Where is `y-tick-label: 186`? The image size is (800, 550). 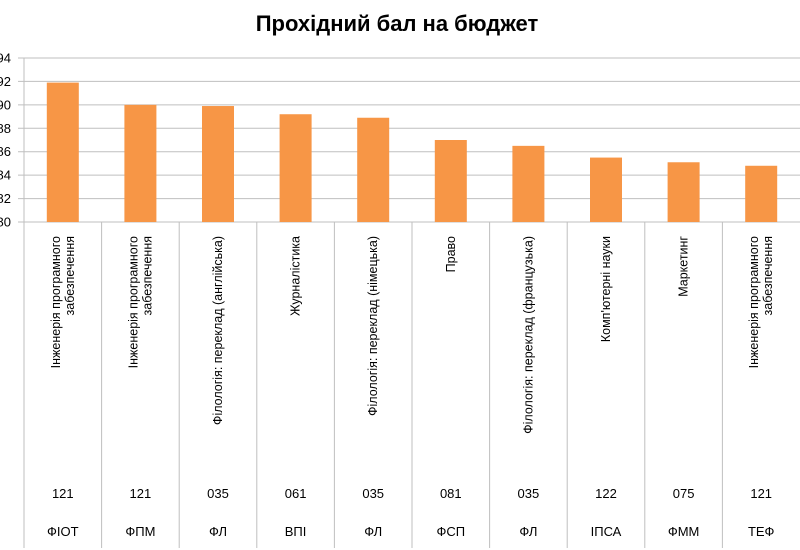
y-tick-label: 186 is located at coordinates (5, 151).